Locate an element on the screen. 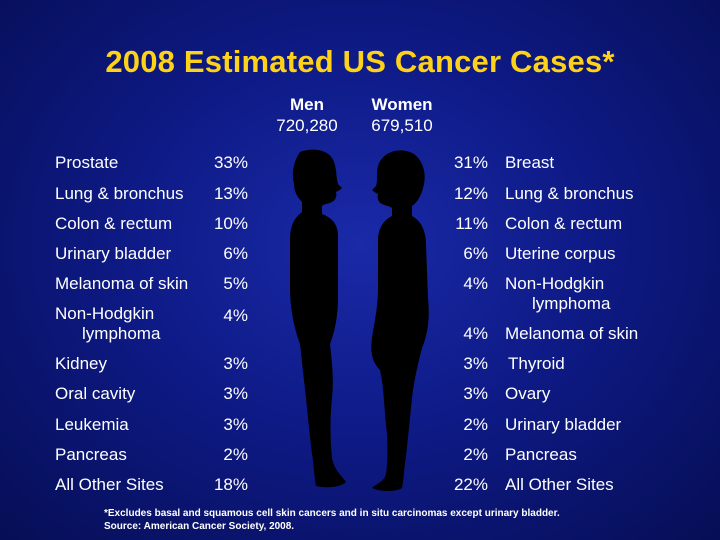 Image resolution: width=720 pixels, height=540 pixels. men-header: Men 720,280 is located at coordinates (307, 115).